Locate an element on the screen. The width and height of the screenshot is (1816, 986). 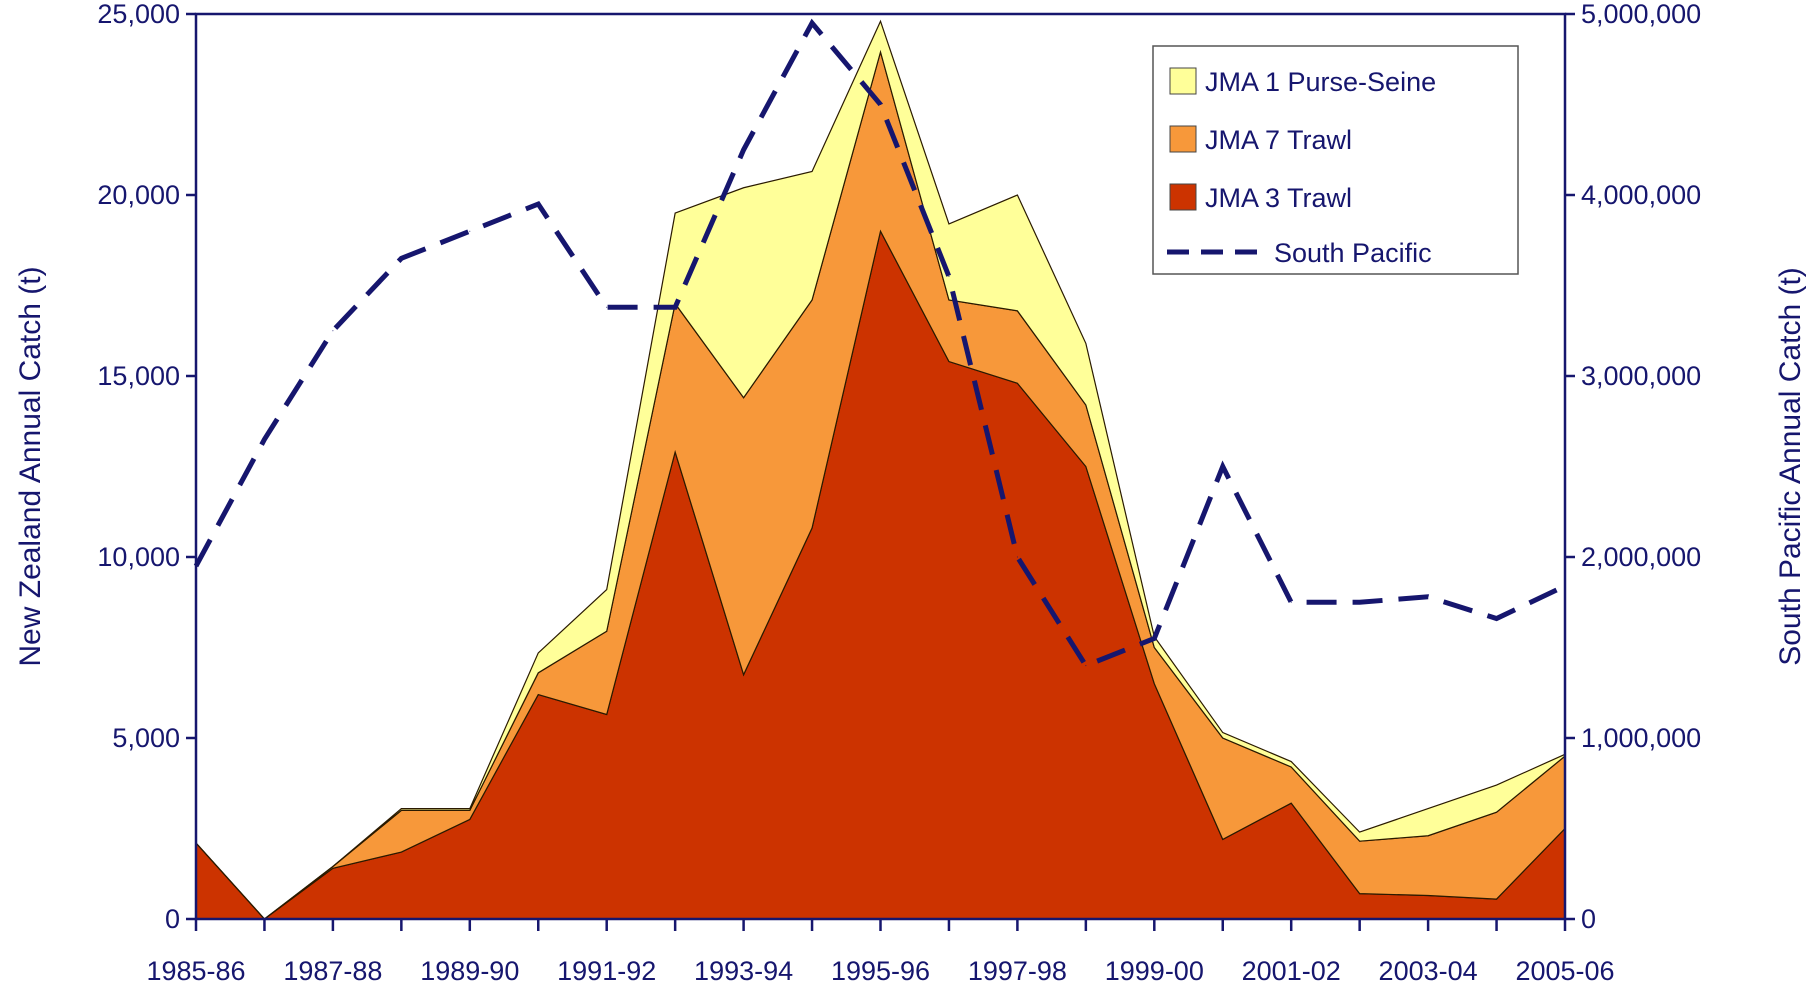
x-tick-label: 1999-00 is located at coordinates (1154, 971).